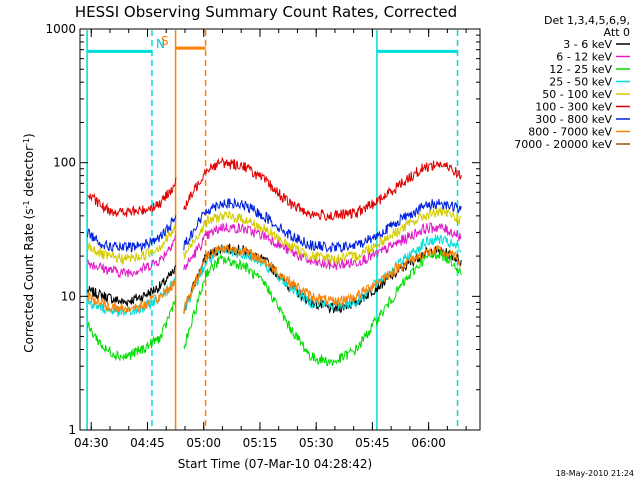  I want to click on south-marker-label: S, so click(165, 41).